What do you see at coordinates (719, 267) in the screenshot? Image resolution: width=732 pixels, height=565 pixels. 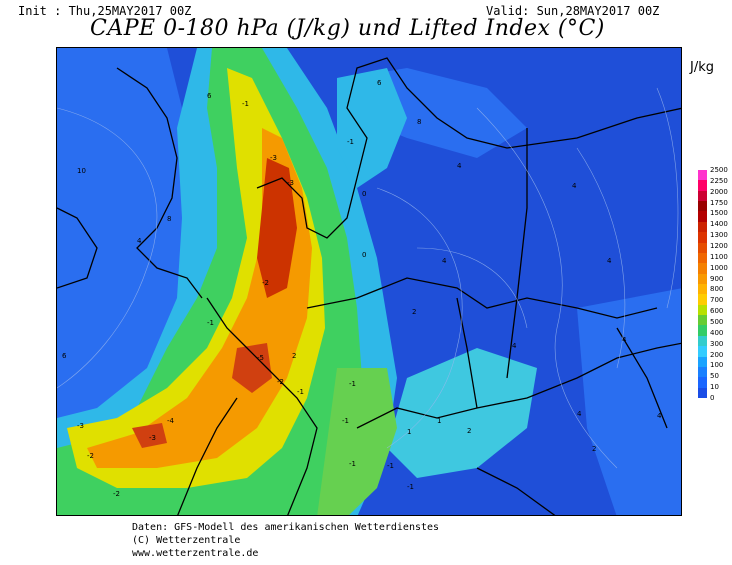 I see `legend-level-label: 1000` at bounding box center [719, 267].